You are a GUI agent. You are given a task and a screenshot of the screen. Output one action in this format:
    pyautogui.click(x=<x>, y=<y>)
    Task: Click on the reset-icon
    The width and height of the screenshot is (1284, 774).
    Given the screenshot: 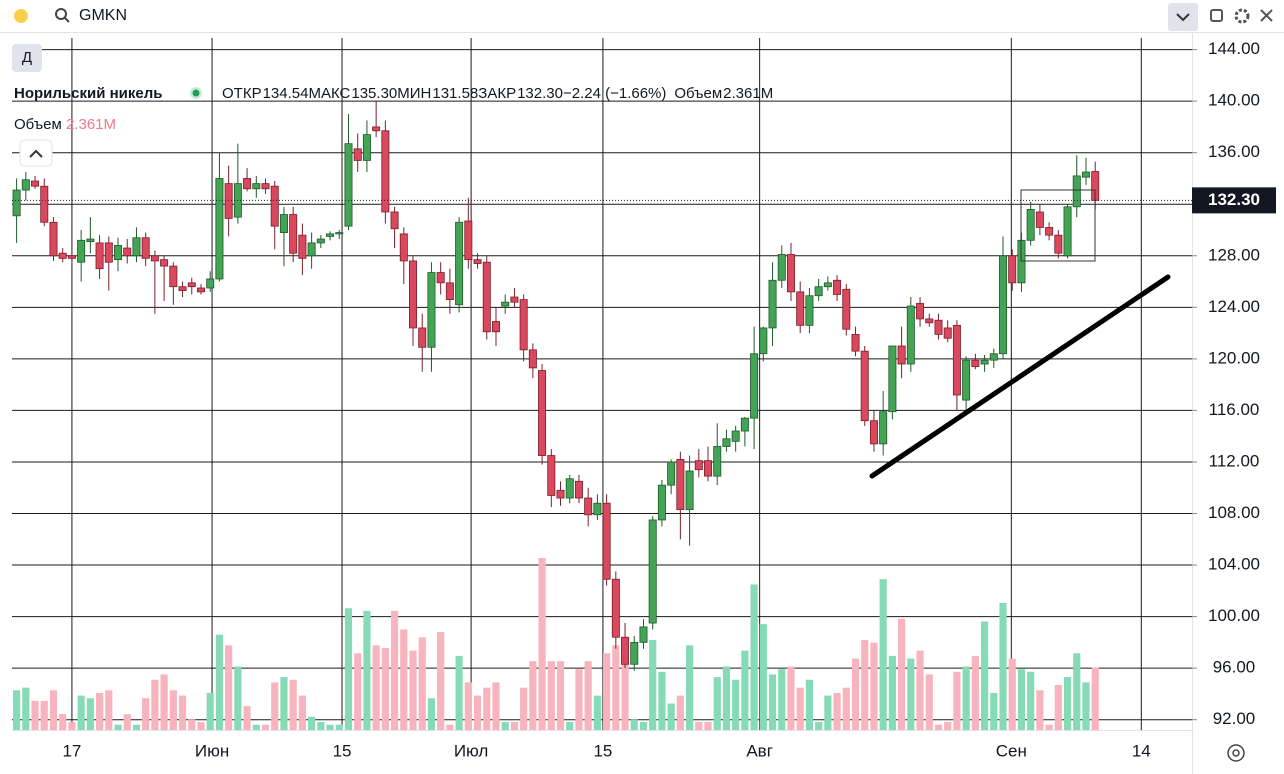 What is the action you would take?
    pyautogui.click(x=1236, y=753)
    